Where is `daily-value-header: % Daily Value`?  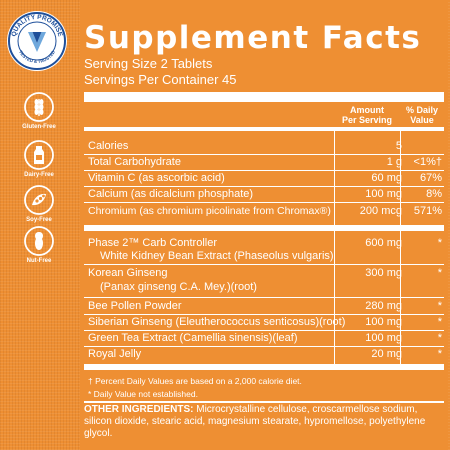
daily-value-header: % Daily Value is located at coordinates (422, 115).